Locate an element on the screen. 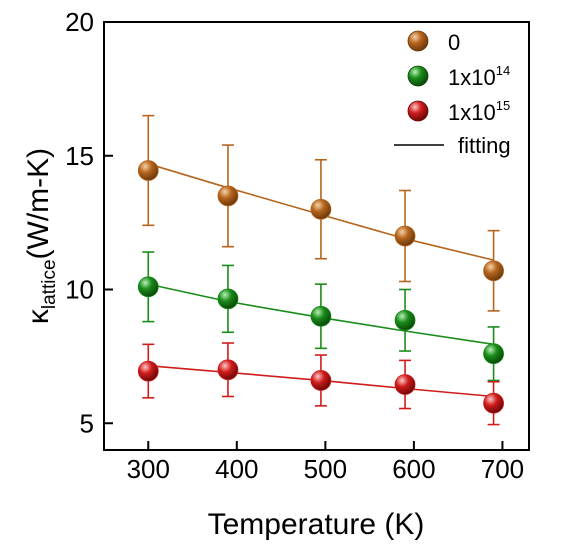 The height and width of the screenshot is (544, 562). legend-label-2: 1x10¹⁵ is located at coordinates (479, 111).